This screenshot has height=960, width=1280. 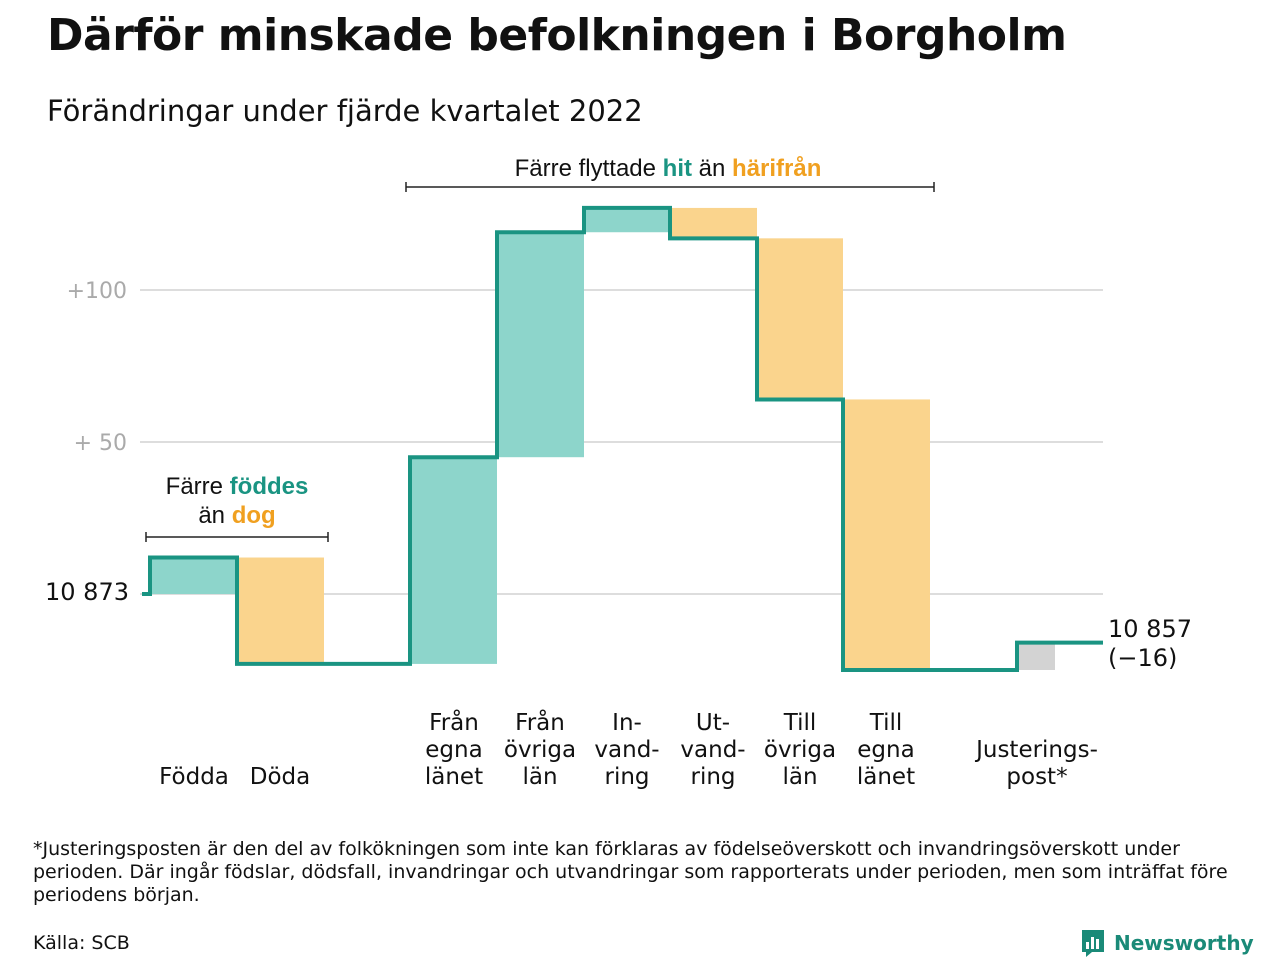 I want to click on newsworthy-logo-icon, so click(x=1093, y=943).